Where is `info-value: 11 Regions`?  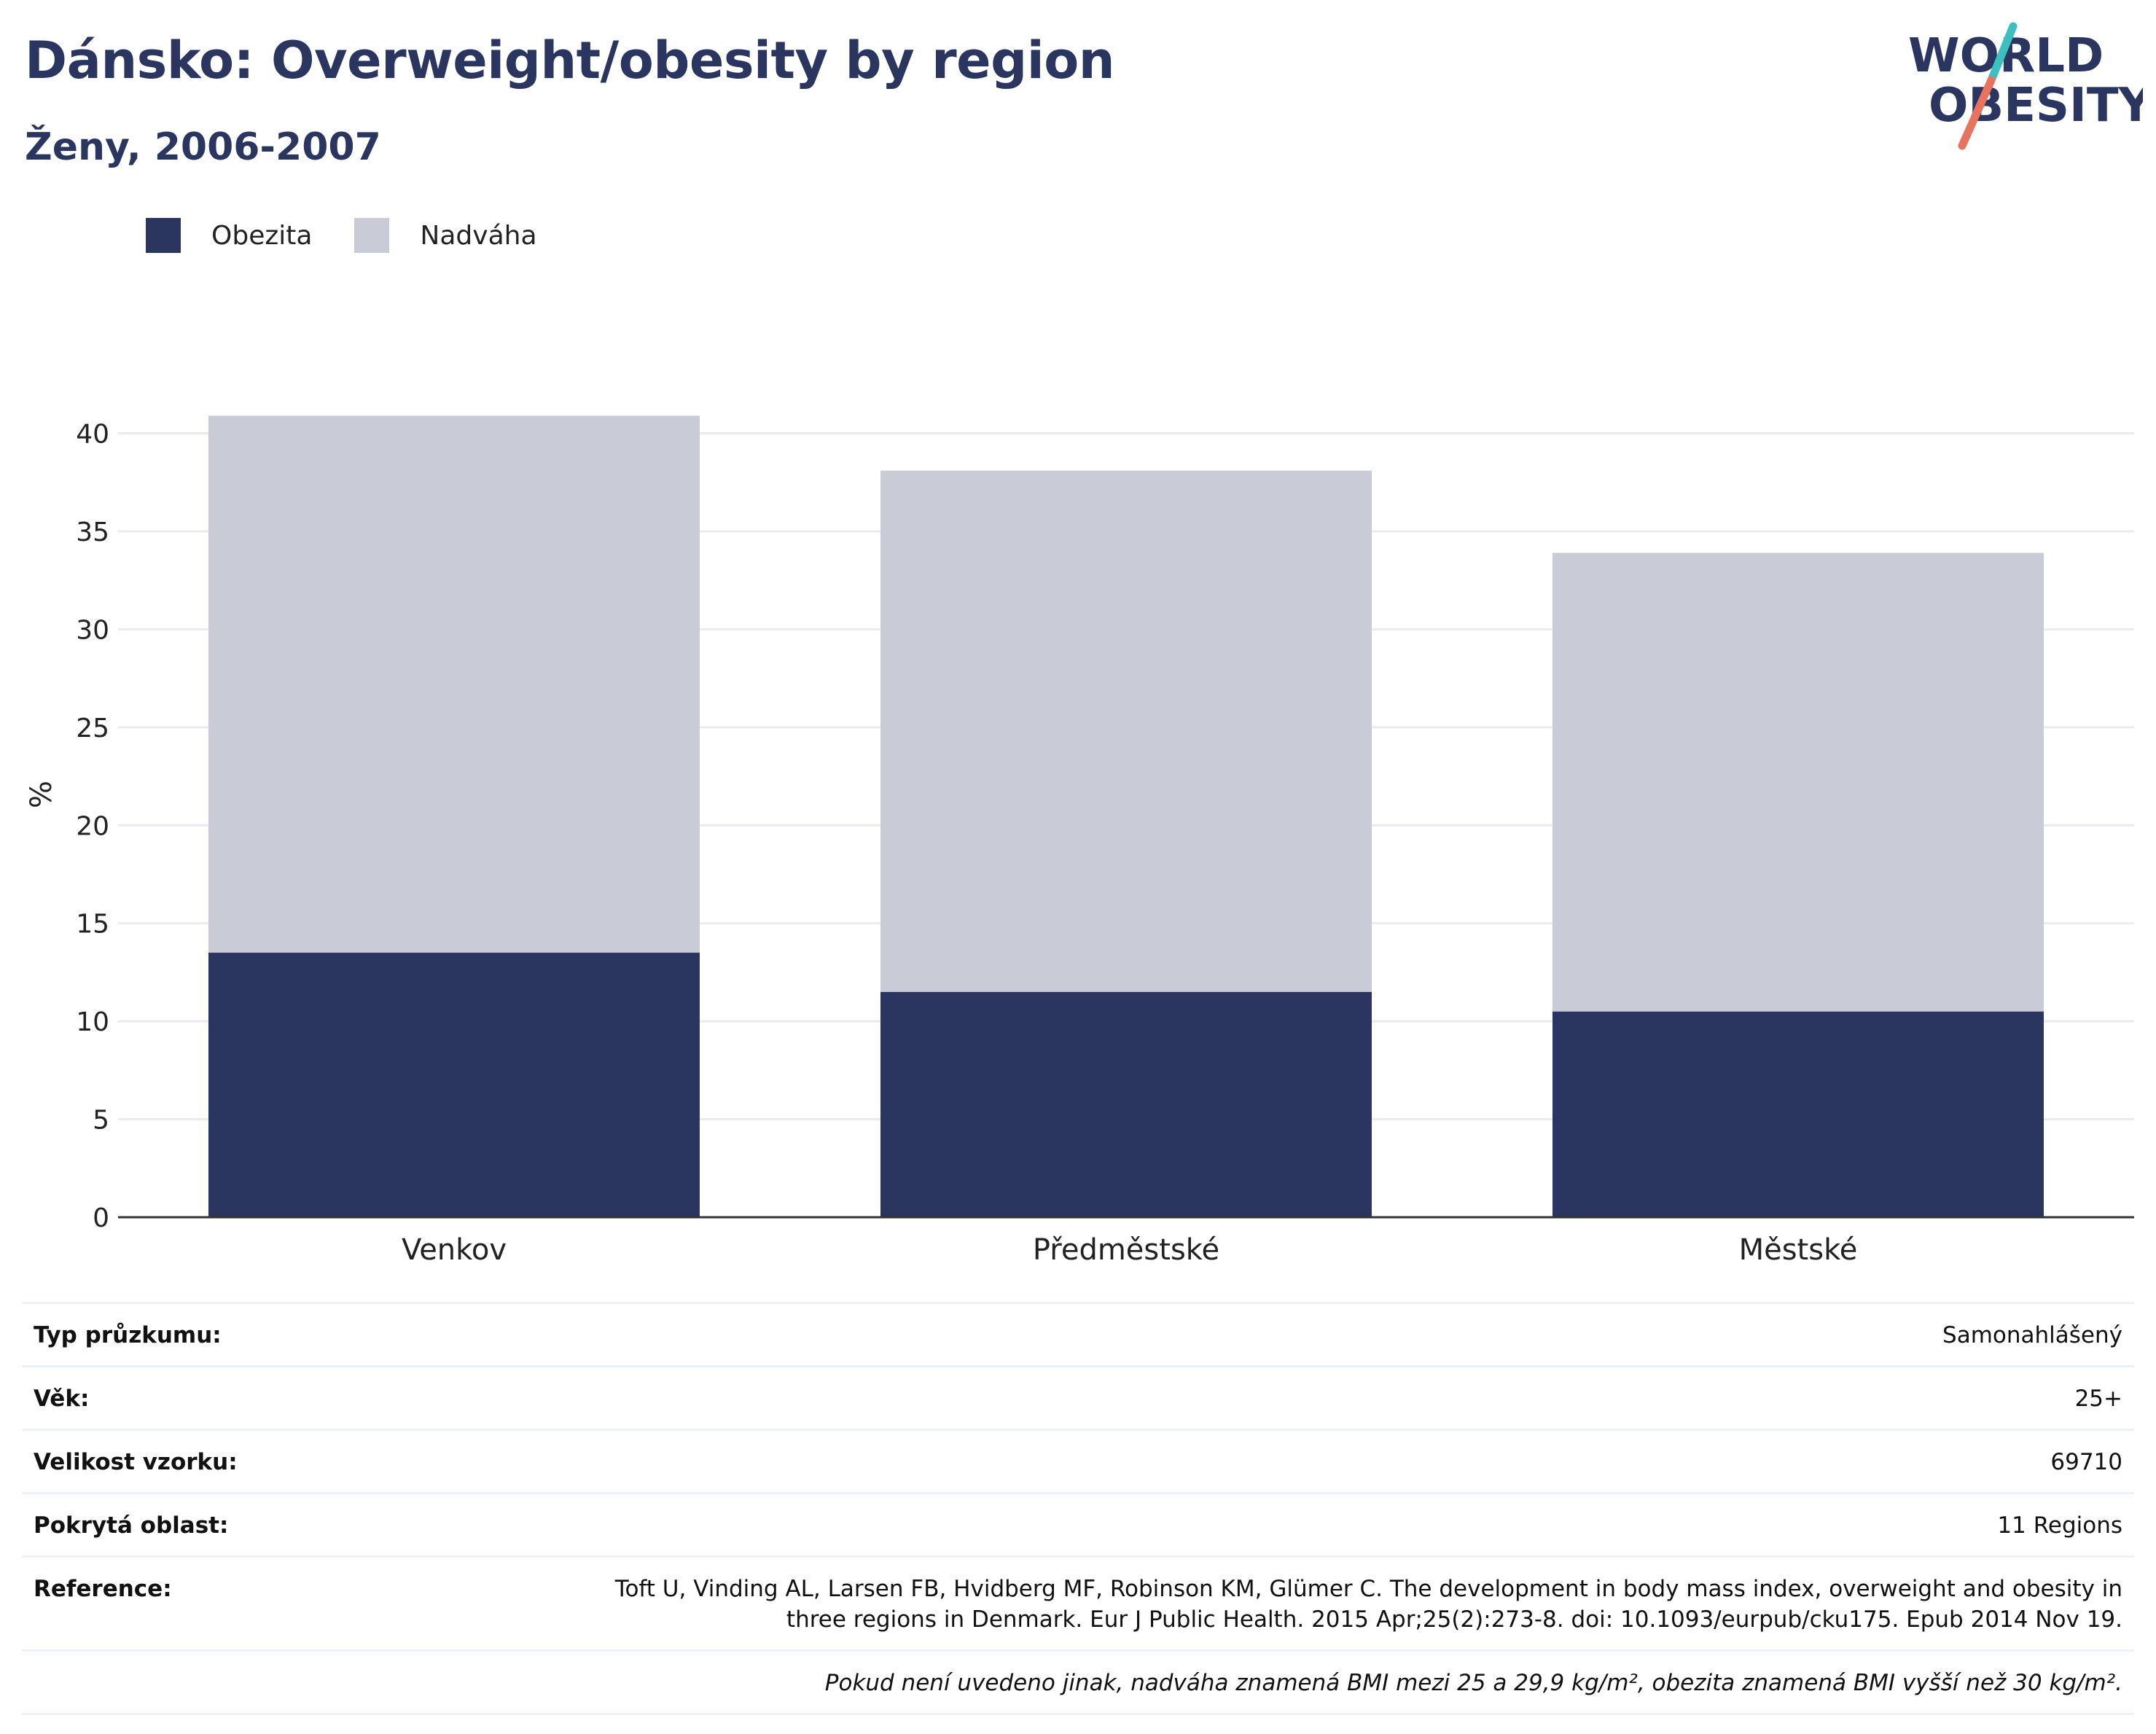 info-value: 11 Regions is located at coordinates (2059, 1526).